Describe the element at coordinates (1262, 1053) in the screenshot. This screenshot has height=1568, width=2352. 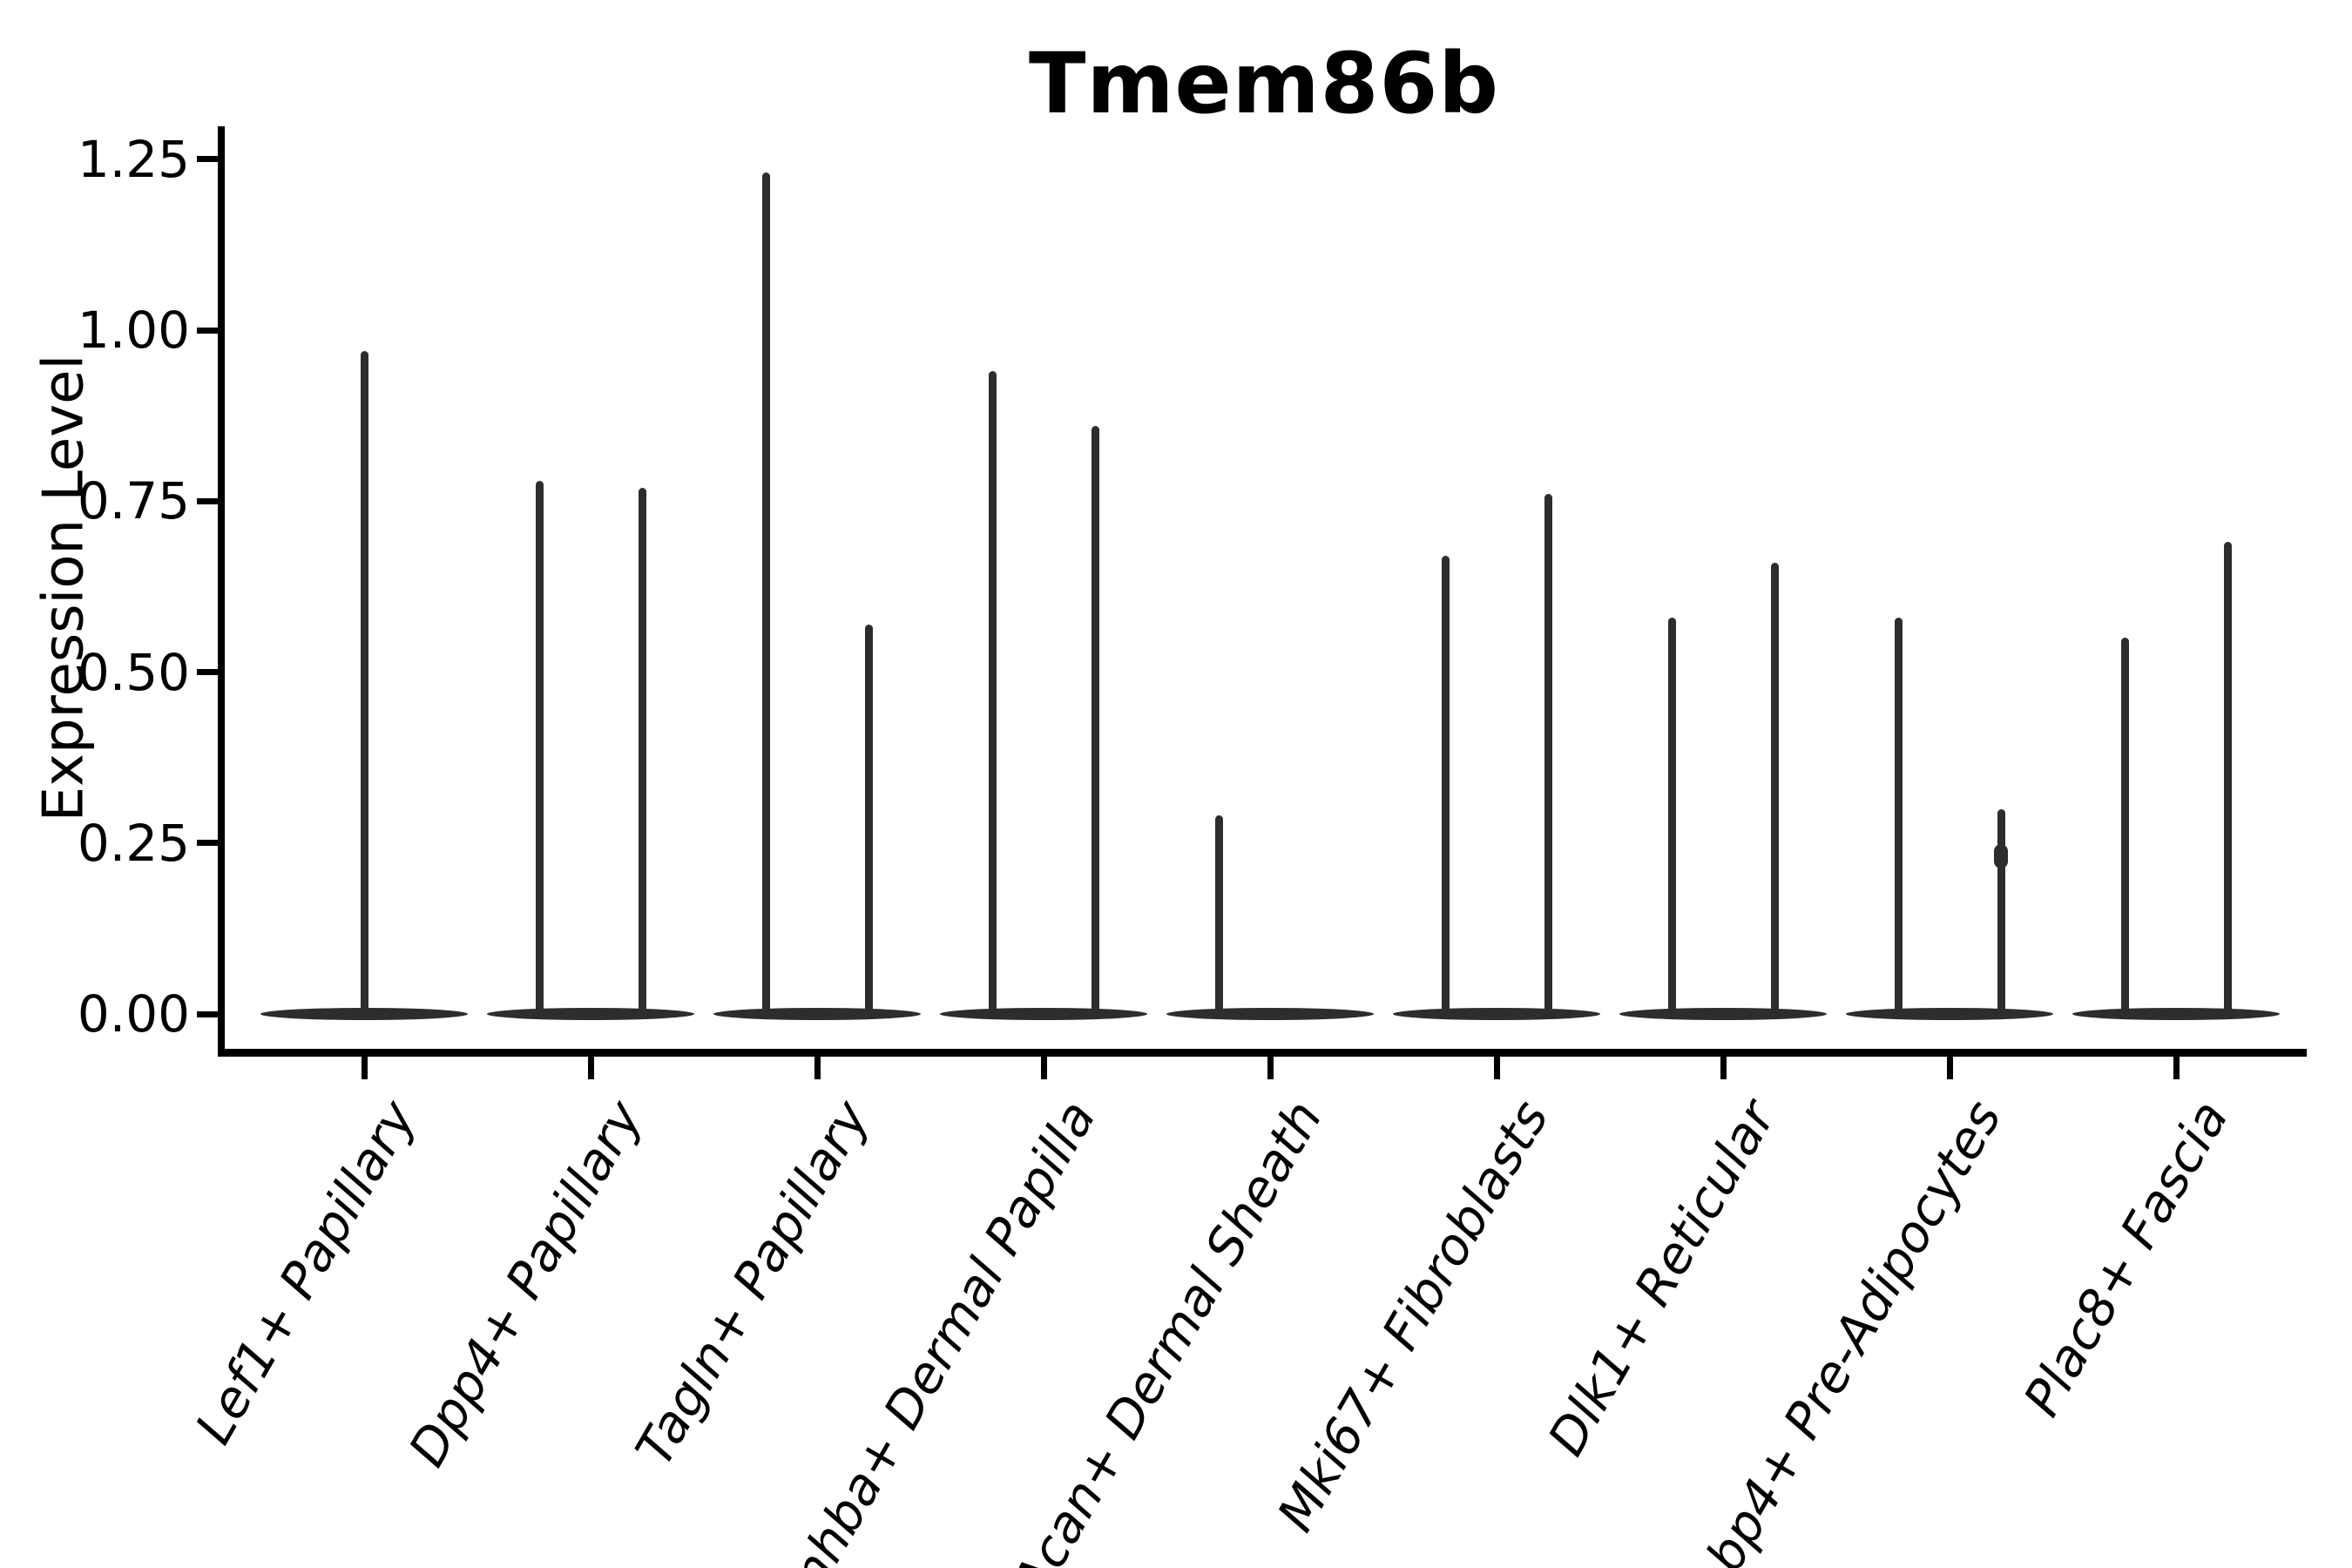
I see `x-axis-spine` at that location.